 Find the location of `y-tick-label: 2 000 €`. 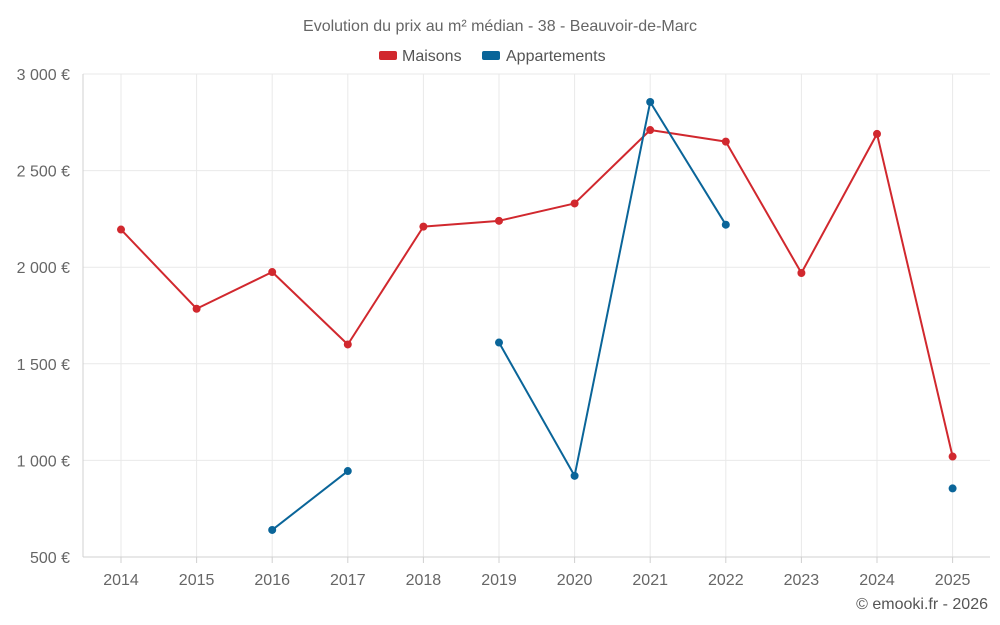

y-tick-label: 2 000 € is located at coordinates (43, 268).